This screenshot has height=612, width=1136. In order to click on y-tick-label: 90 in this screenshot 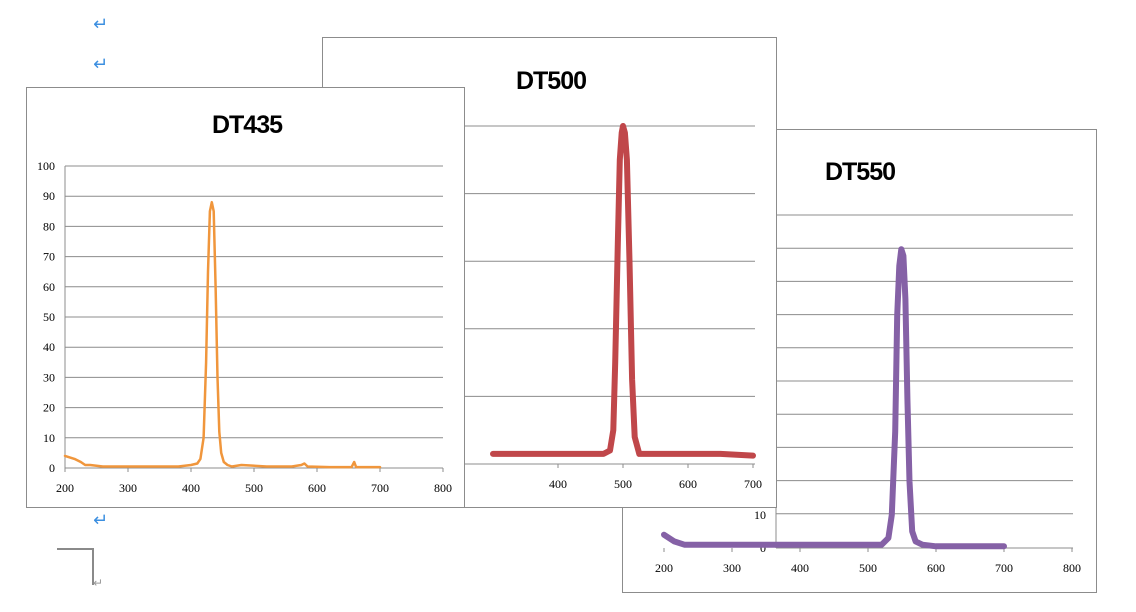, I will do `click(49, 196)`.